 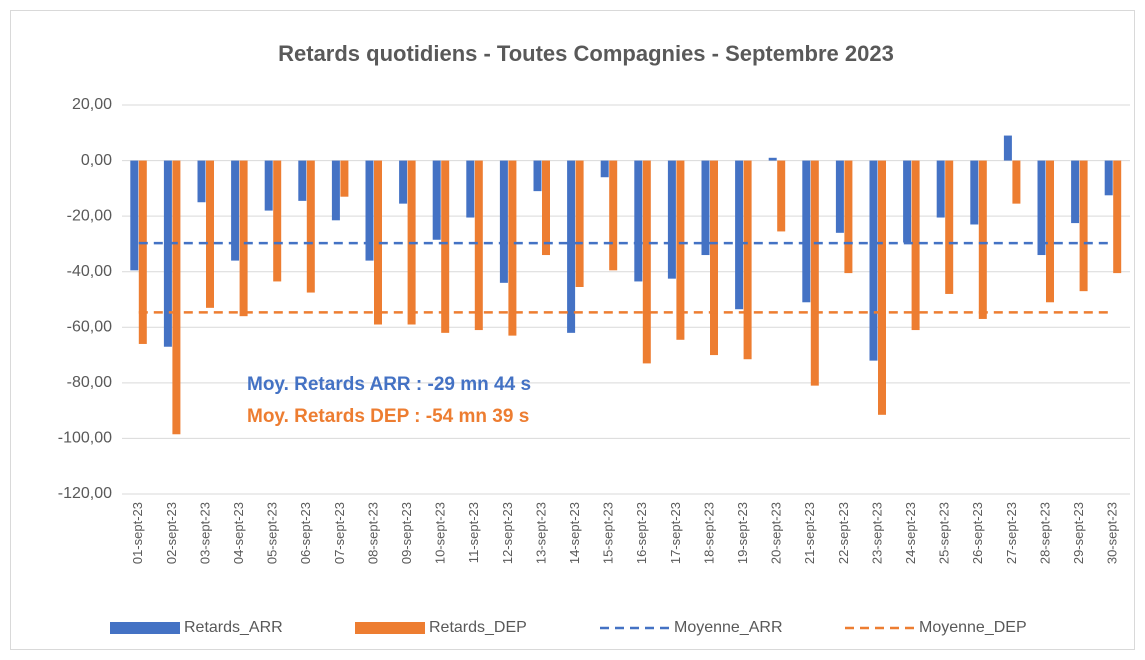 What do you see at coordinates (305, 533) in the screenshot?
I see `x-tick-label: 06-sept-23` at bounding box center [305, 533].